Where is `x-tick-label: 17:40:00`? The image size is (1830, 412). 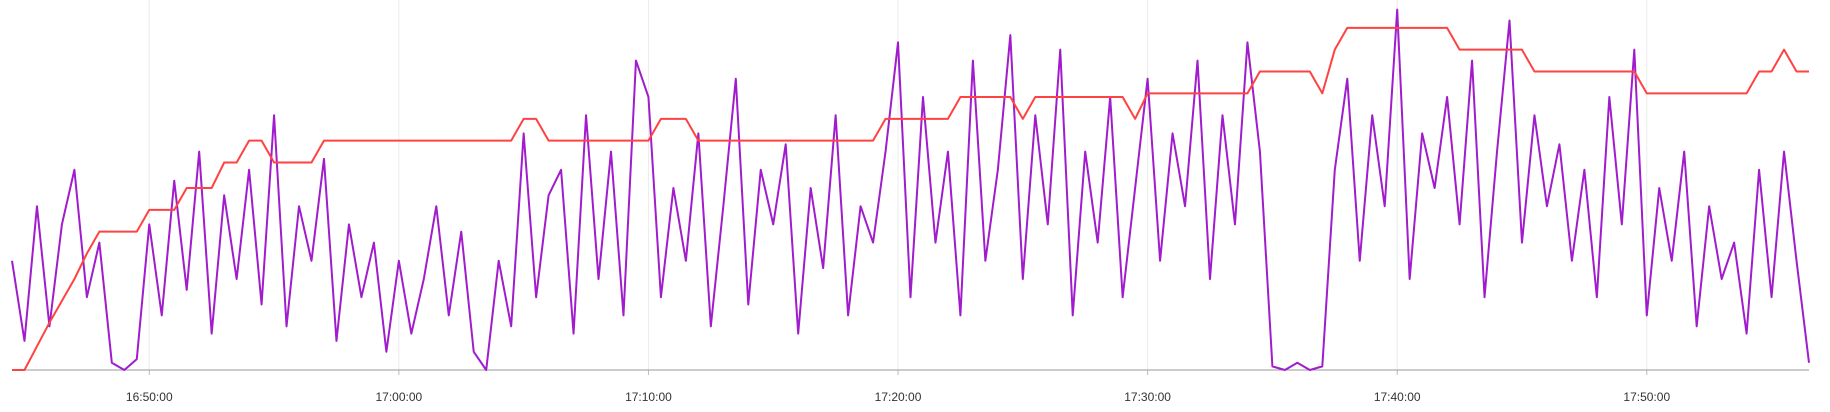 x-tick-label: 17:40:00 is located at coordinates (1397, 397).